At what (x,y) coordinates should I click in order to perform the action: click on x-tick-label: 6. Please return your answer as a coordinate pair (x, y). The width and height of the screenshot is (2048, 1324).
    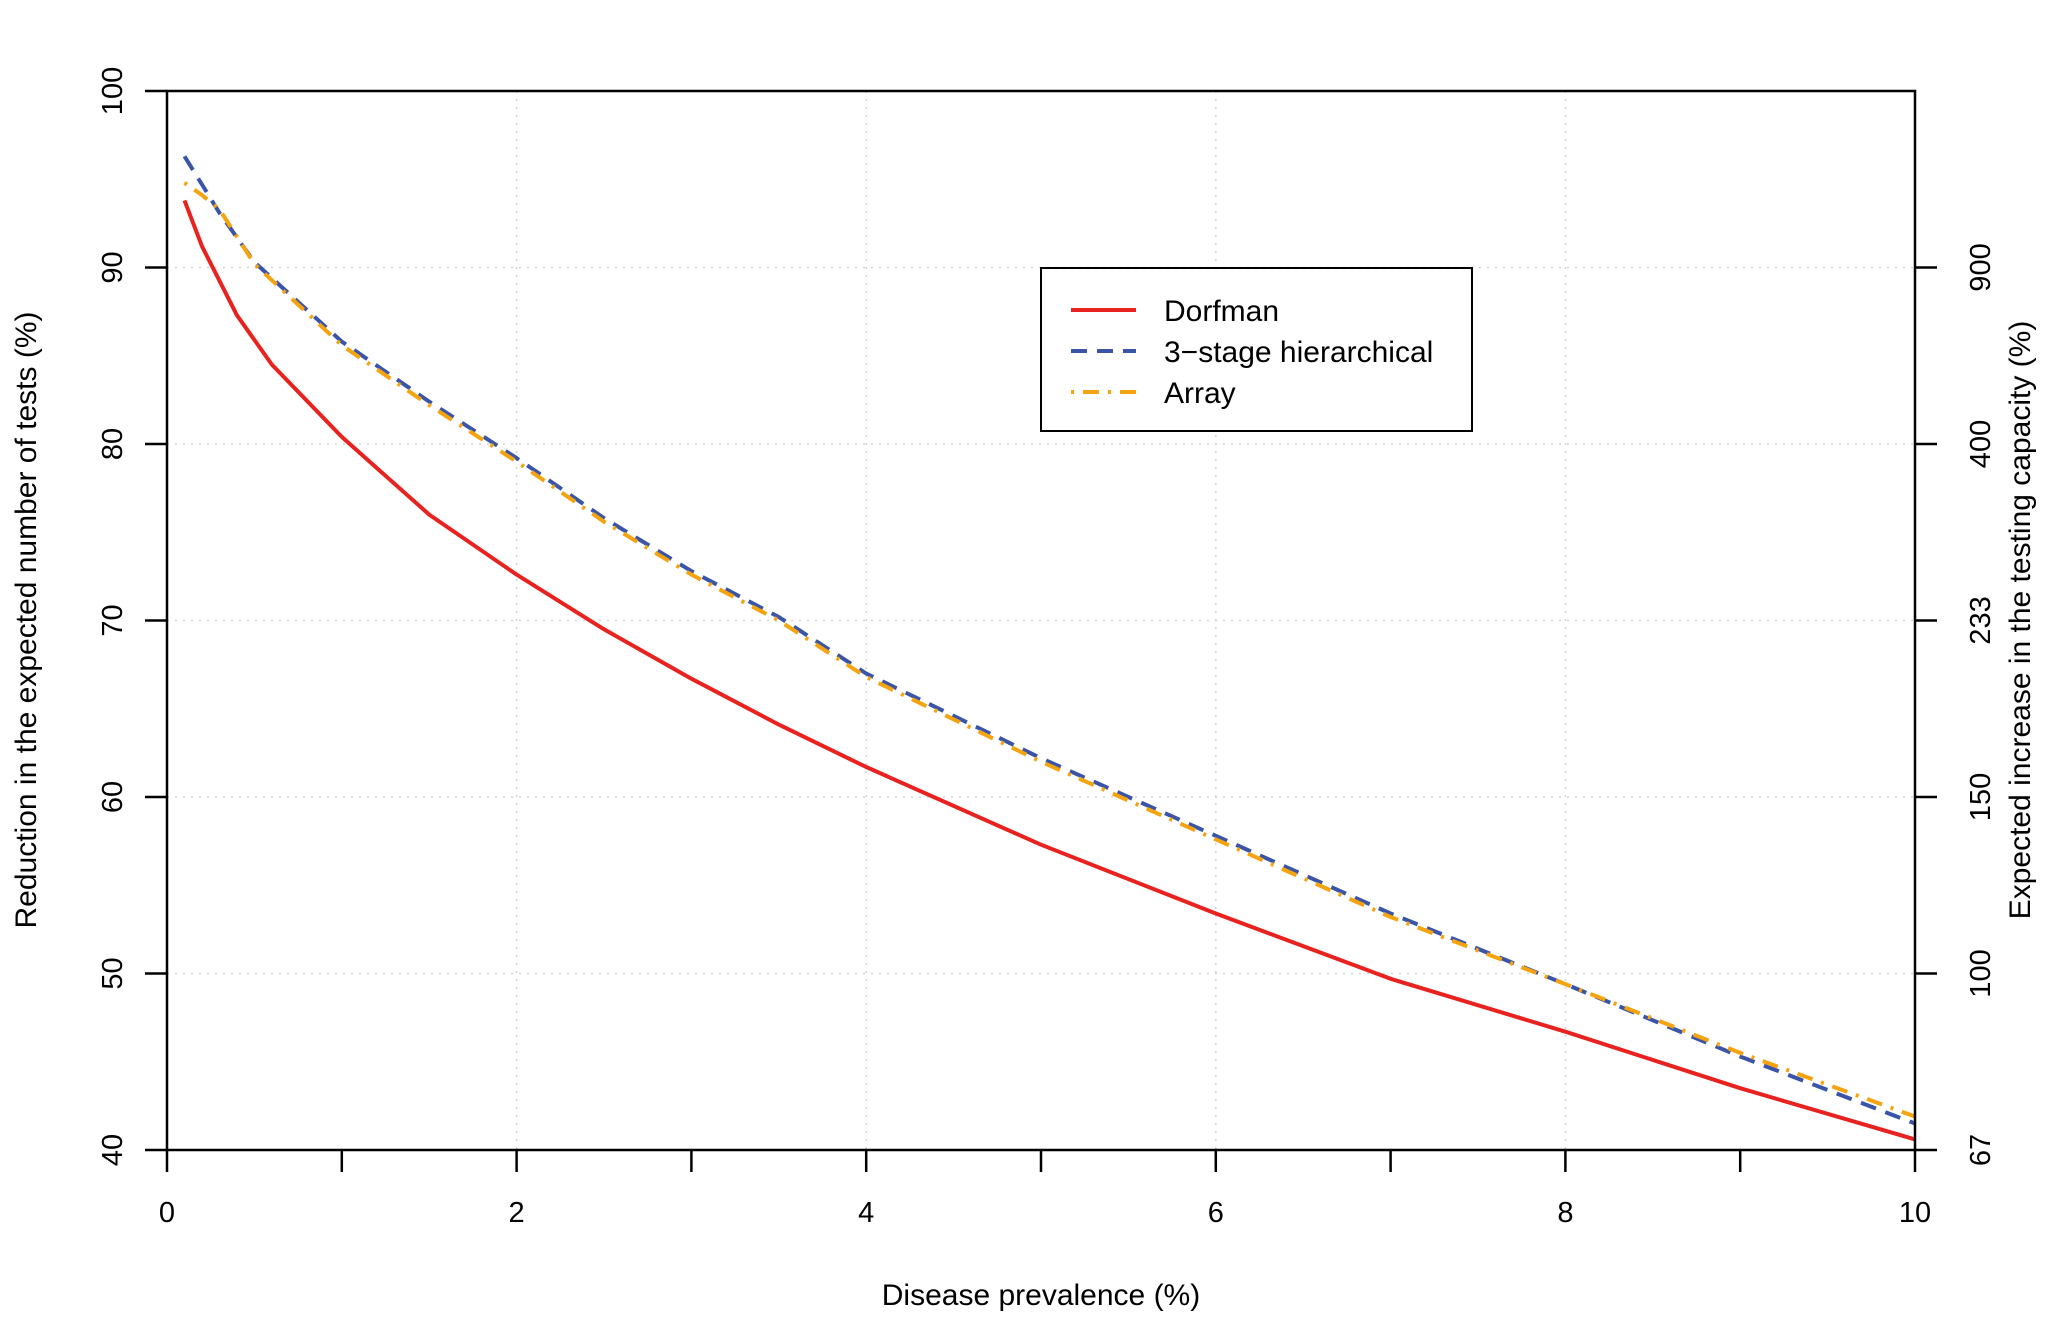
    Looking at the image, I should click on (1216, 1213).